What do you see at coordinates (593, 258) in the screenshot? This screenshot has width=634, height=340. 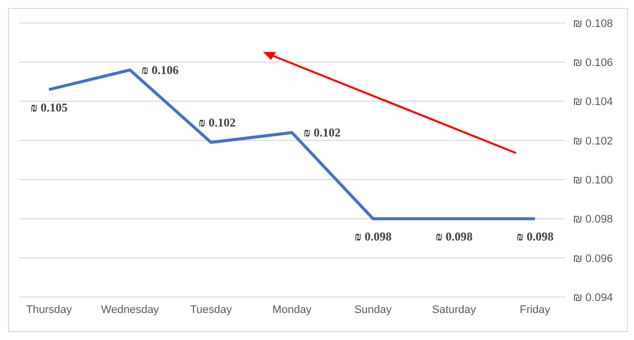 I see `y-tick-label: ₪ 0.096` at bounding box center [593, 258].